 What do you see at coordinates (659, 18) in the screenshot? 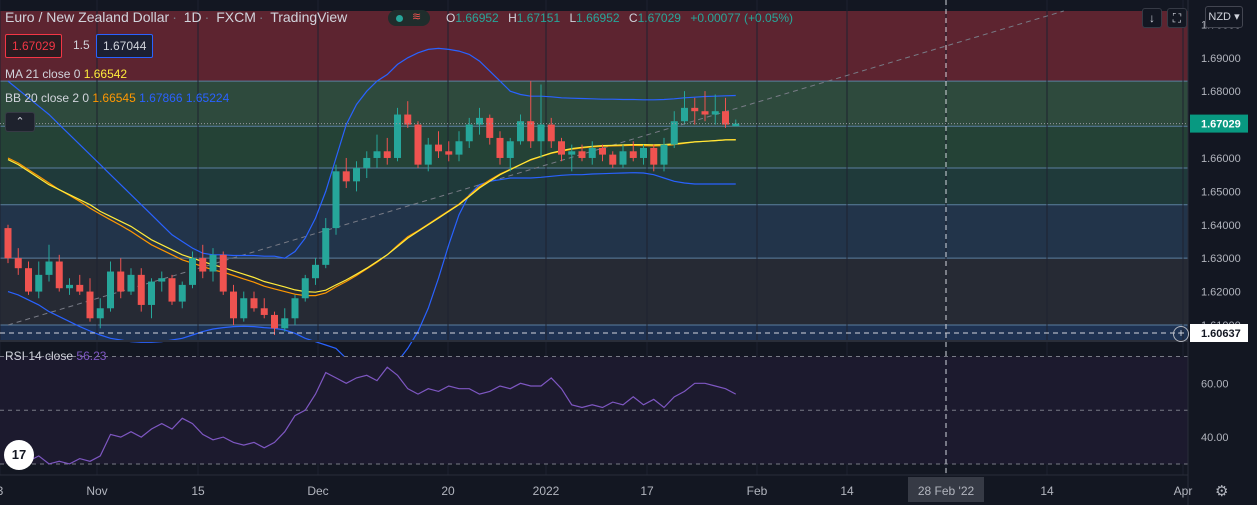
I see `close-value: 1.67029` at bounding box center [659, 18].